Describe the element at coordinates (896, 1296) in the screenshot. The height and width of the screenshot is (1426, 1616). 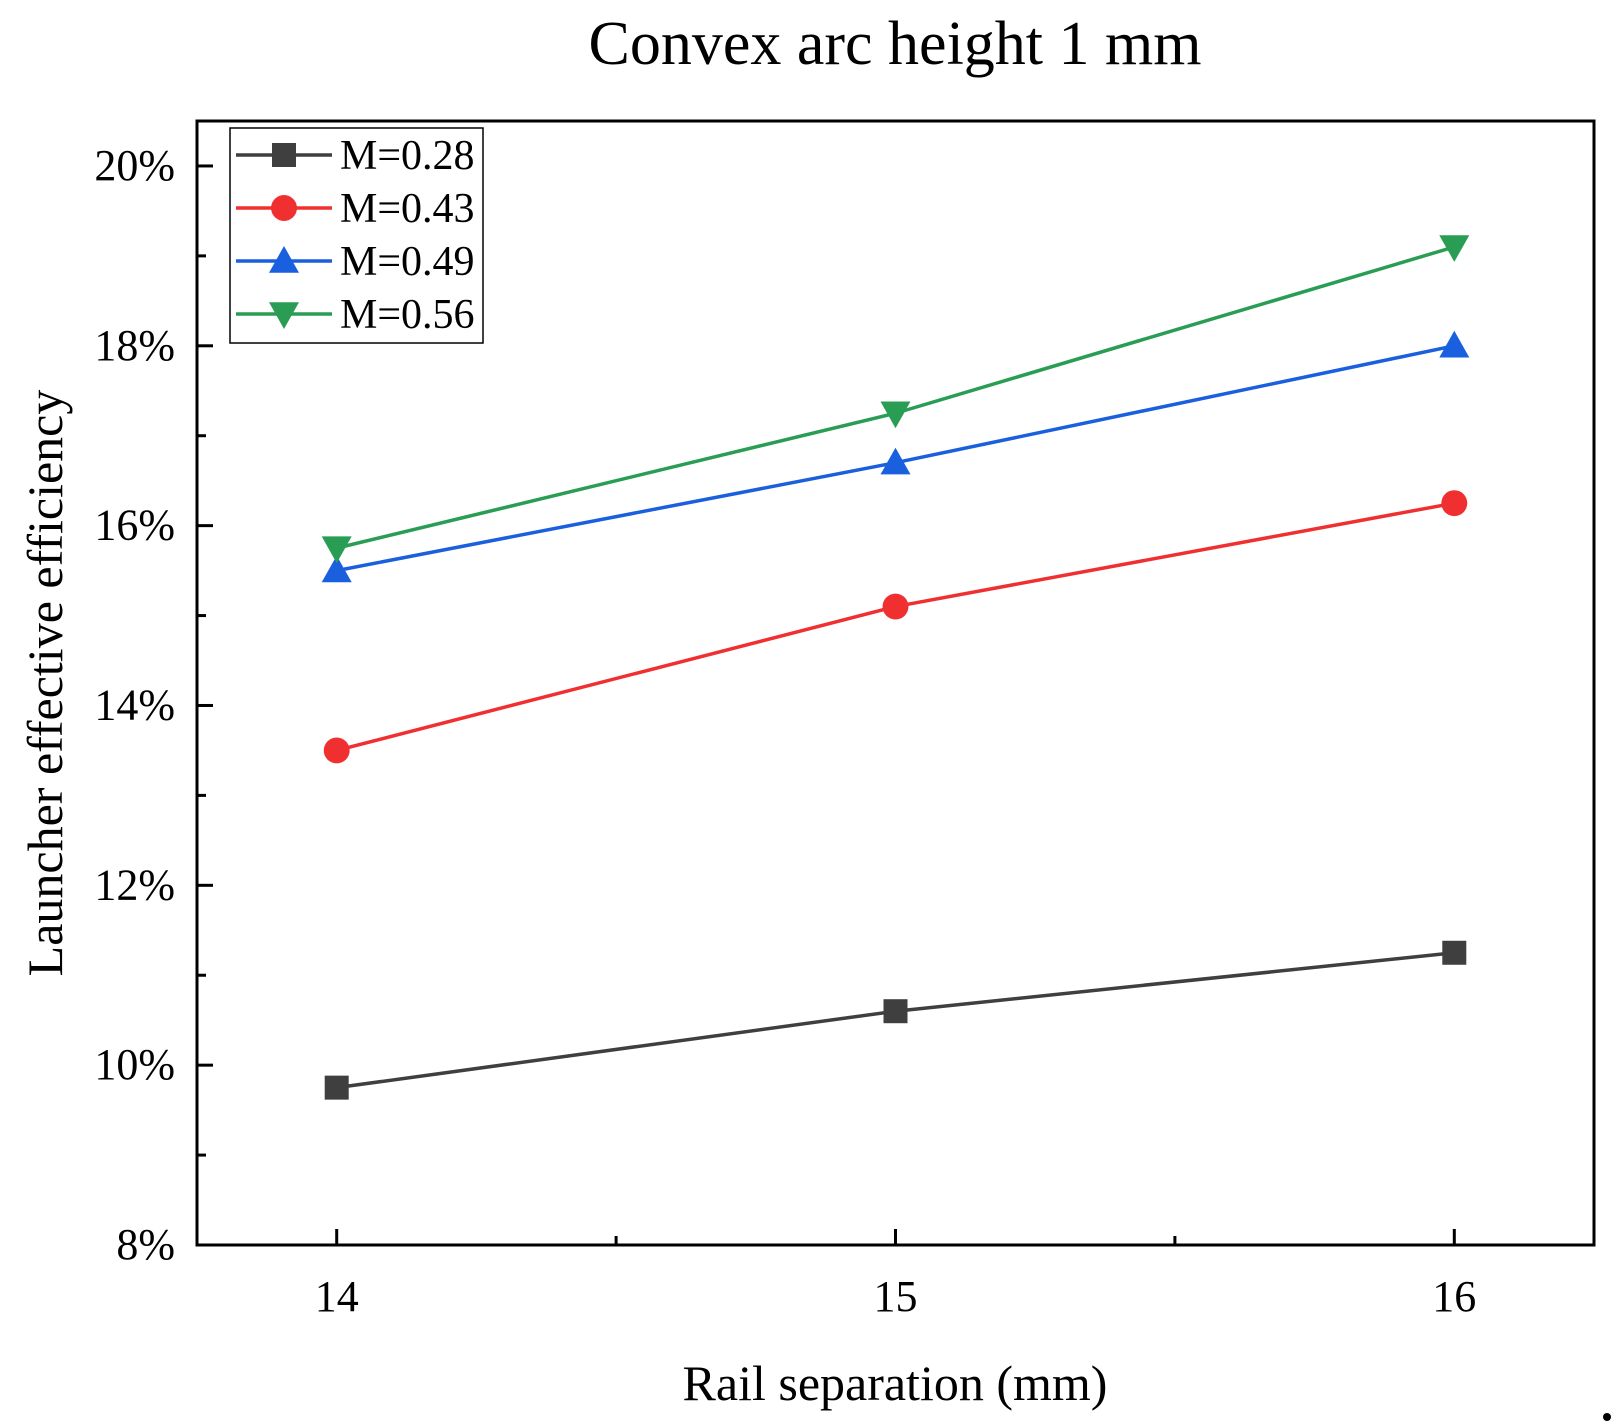
I see `x-tick-label: 15` at that location.